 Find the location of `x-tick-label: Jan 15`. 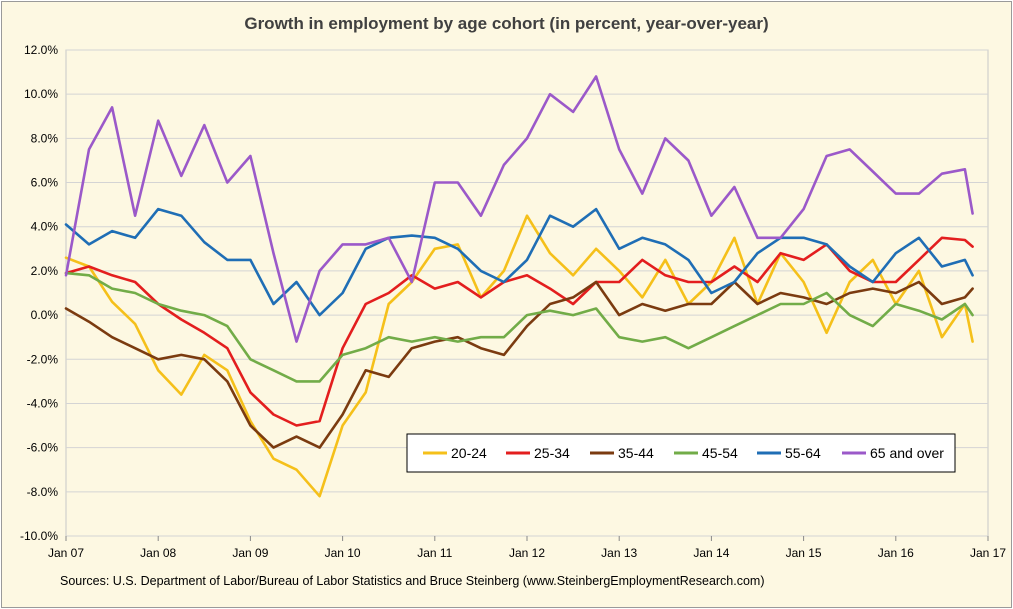

x-tick-label: Jan 15 is located at coordinates (804, 553).